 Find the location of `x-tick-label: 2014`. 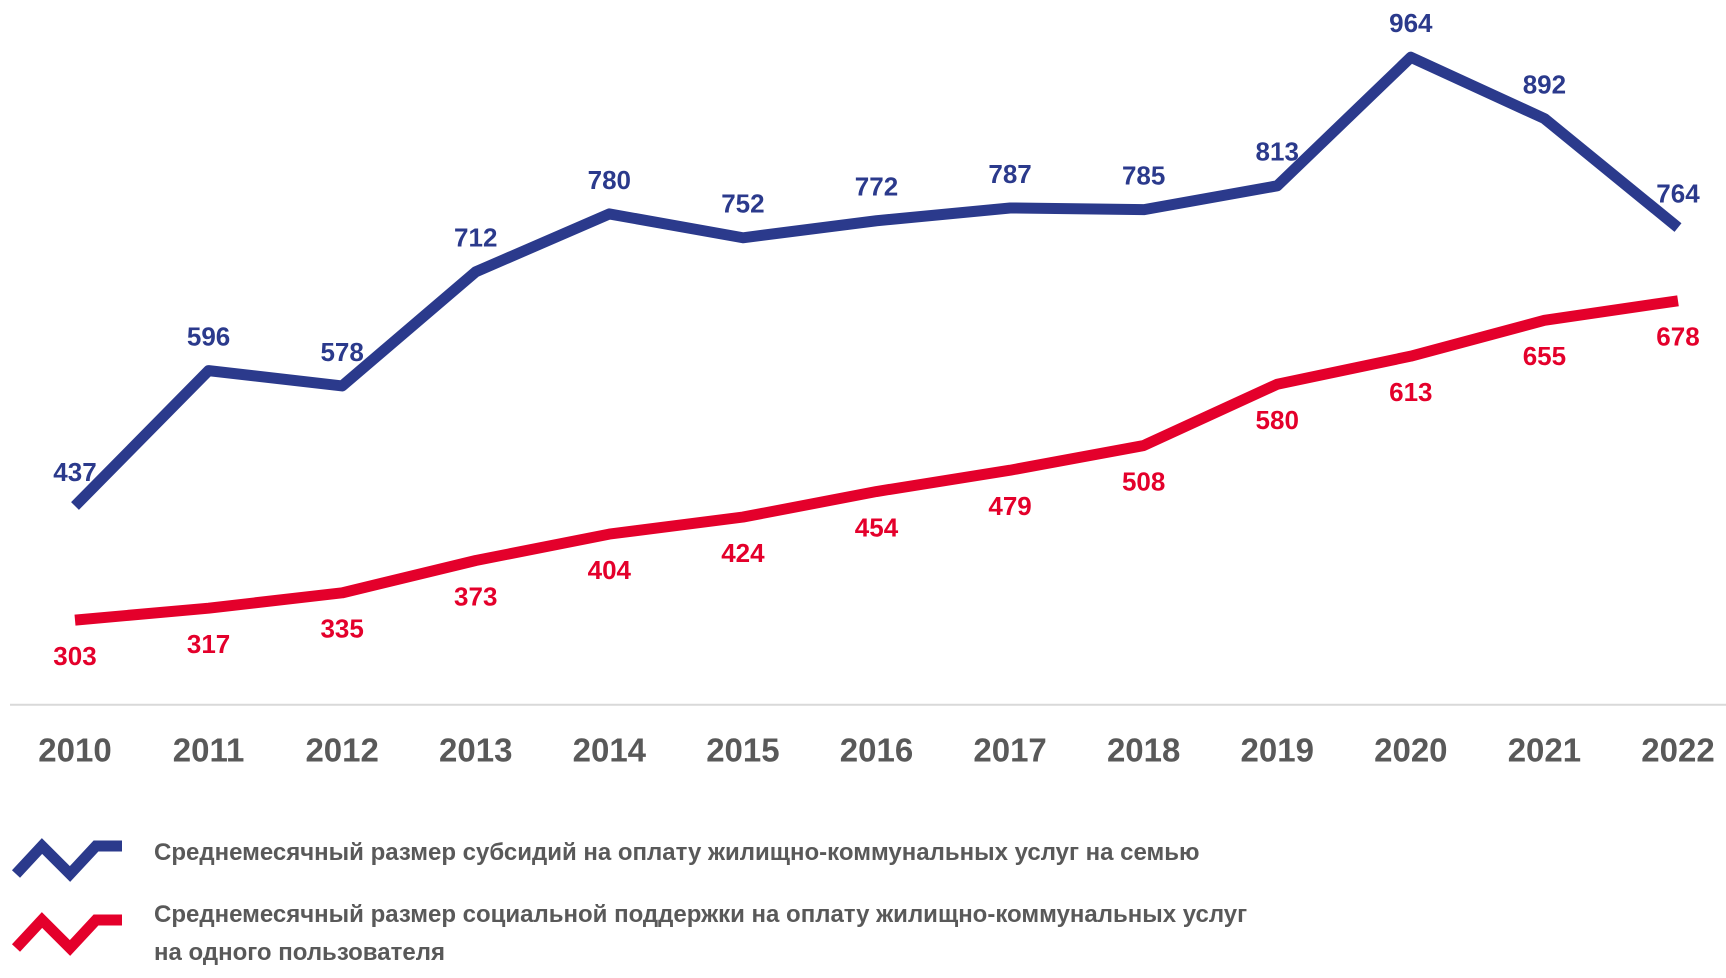

x-tick-label: 2014 is located at coordinates (610, 750).